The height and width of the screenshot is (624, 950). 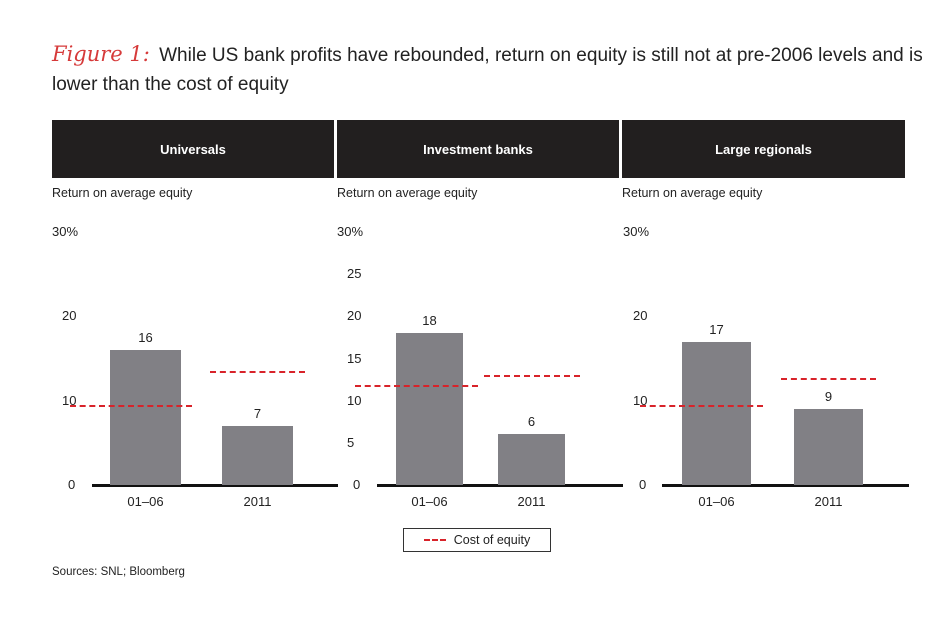 What do you see at coordinates (101, 54) in the screenshot?
I see `figure-label: Figure 1:` at bounding box center [101, 54].